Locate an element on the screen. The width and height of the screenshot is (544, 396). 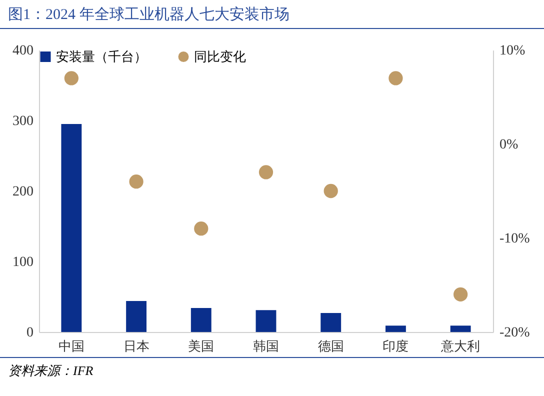
y-tick-label: 300 is located at coordinates (23, 121).